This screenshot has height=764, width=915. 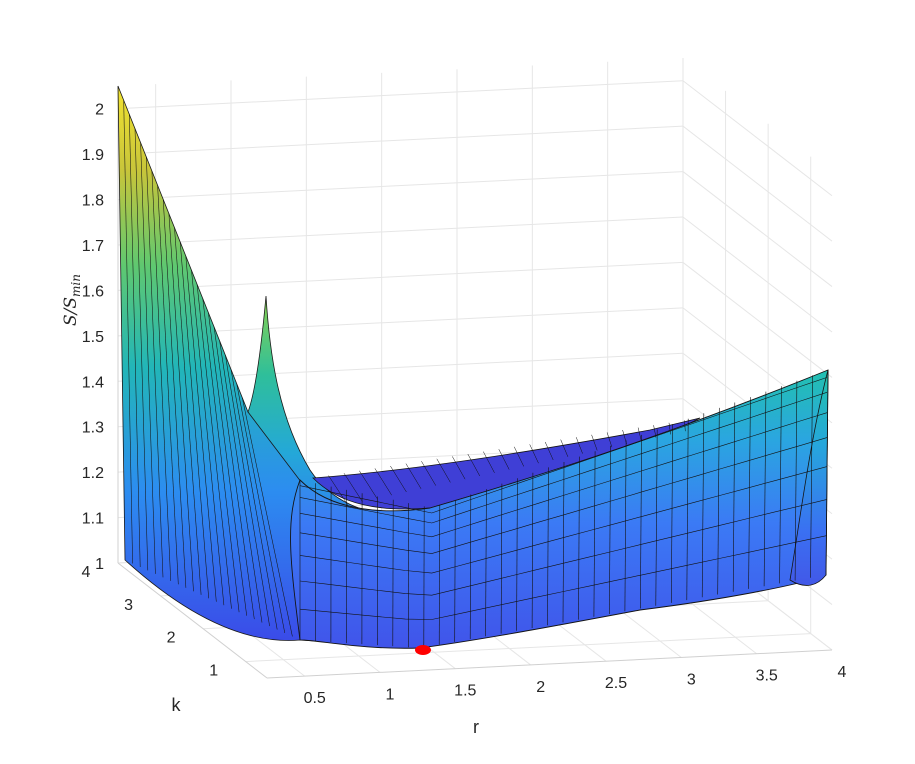 What do you see at coordinates (93, 155) in the screenshot?
I see `z-tick-label: 1.9` at bounding box center [93, 155].